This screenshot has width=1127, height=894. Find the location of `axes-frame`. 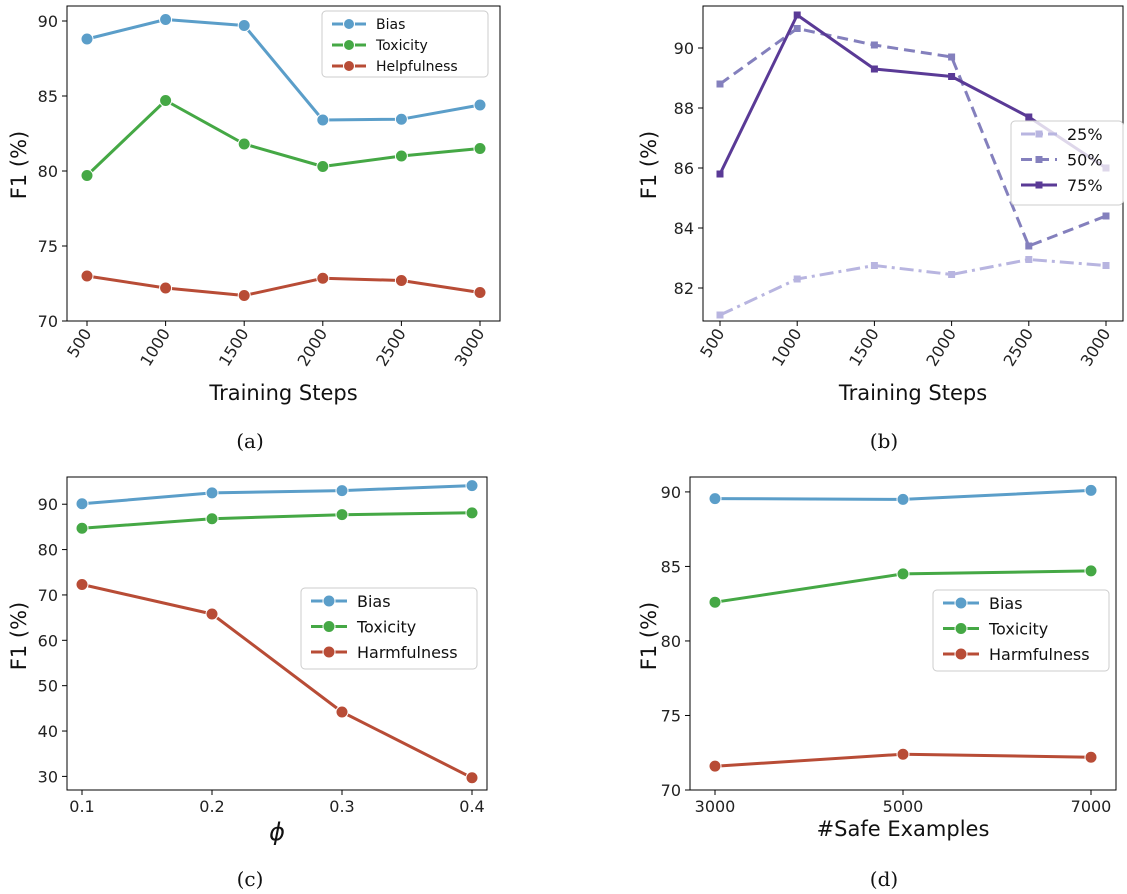

axes-frame is located at coordinates (283, 163).